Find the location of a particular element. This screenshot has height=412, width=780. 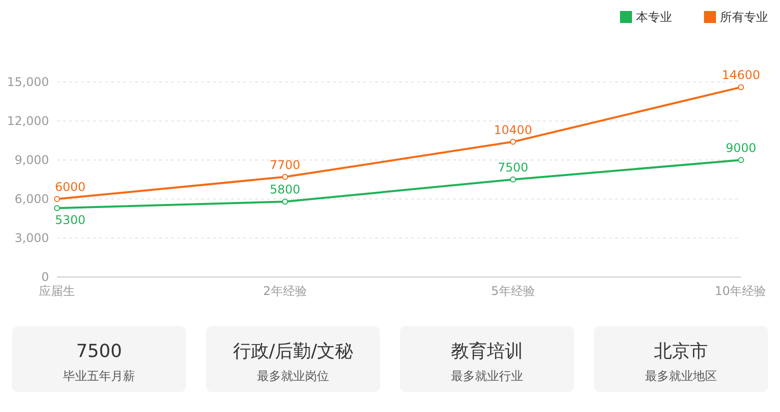

x-tick-label: 10年经验 is located at coordinates (740, 291).